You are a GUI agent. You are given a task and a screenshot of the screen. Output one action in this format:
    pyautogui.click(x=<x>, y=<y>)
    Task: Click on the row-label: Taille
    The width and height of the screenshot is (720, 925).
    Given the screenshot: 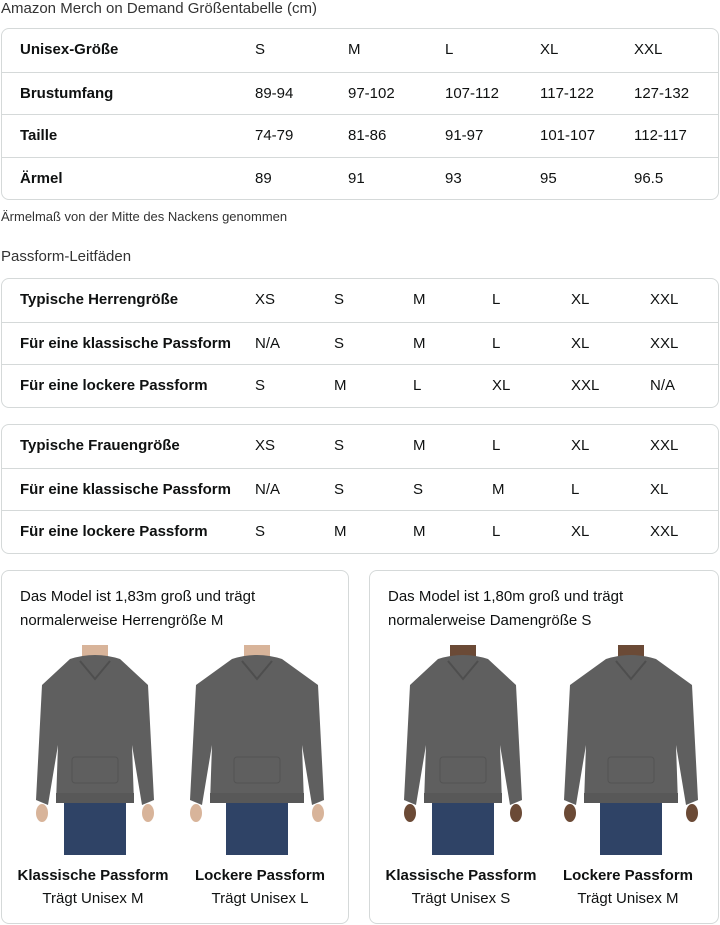 What is the action you would take?
    pyautogui.click(x=39, y=135)
    